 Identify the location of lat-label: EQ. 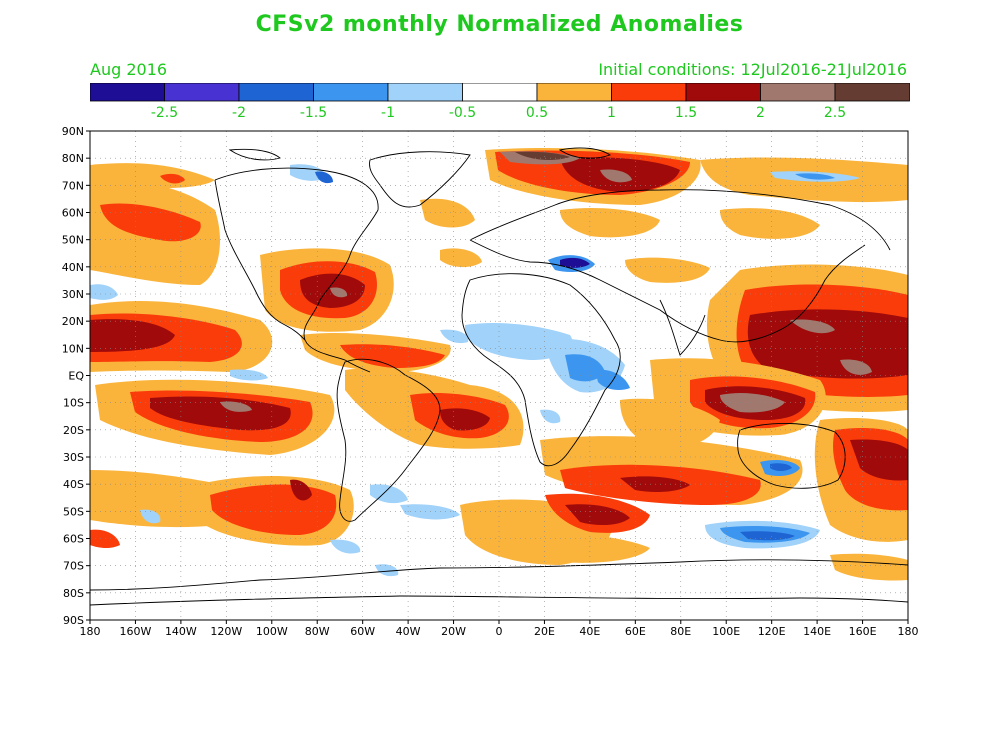
(76, 376).